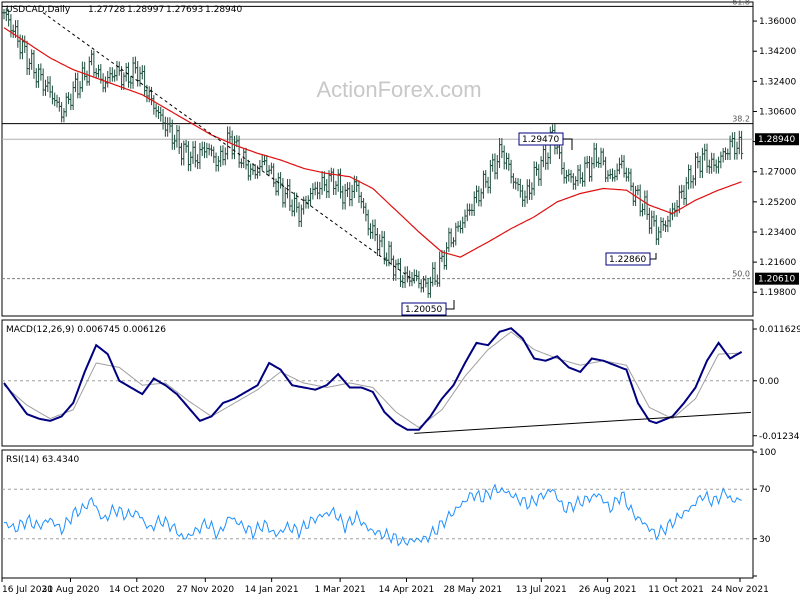  I want to click on fib-price-text: 1.20610, so click(776, 280).